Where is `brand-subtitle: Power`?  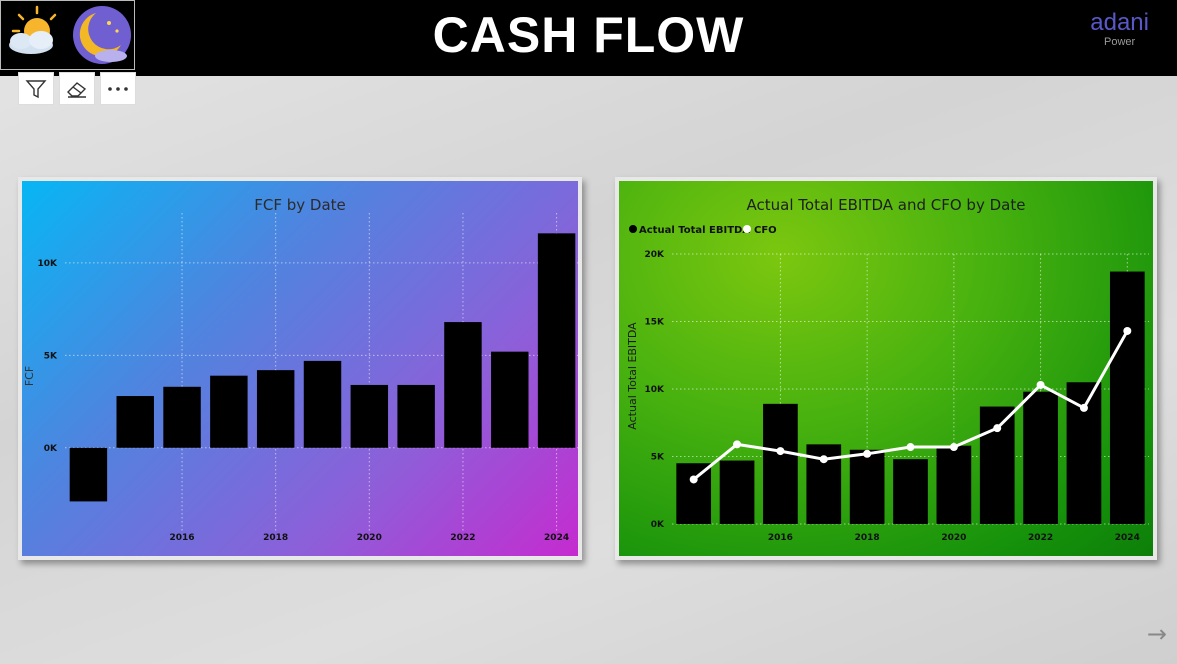
brand-subtitle: Power is located at coordinates (1120, 42).